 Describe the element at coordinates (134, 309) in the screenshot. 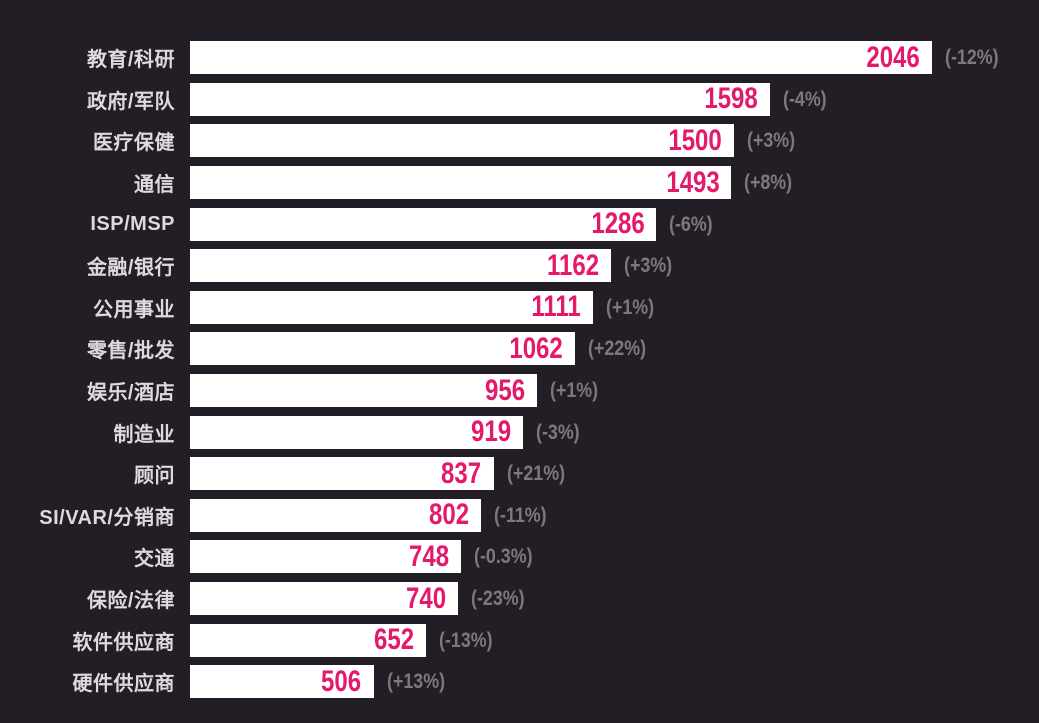

I see `category-label: 公用事业` at that location.